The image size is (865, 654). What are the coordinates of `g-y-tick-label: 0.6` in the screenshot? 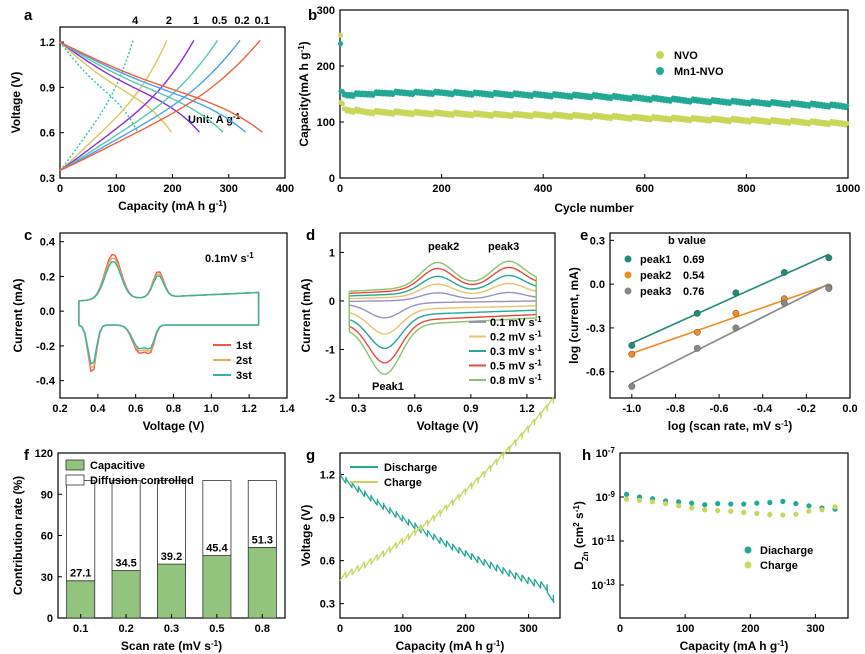 It's located at (327, 562).